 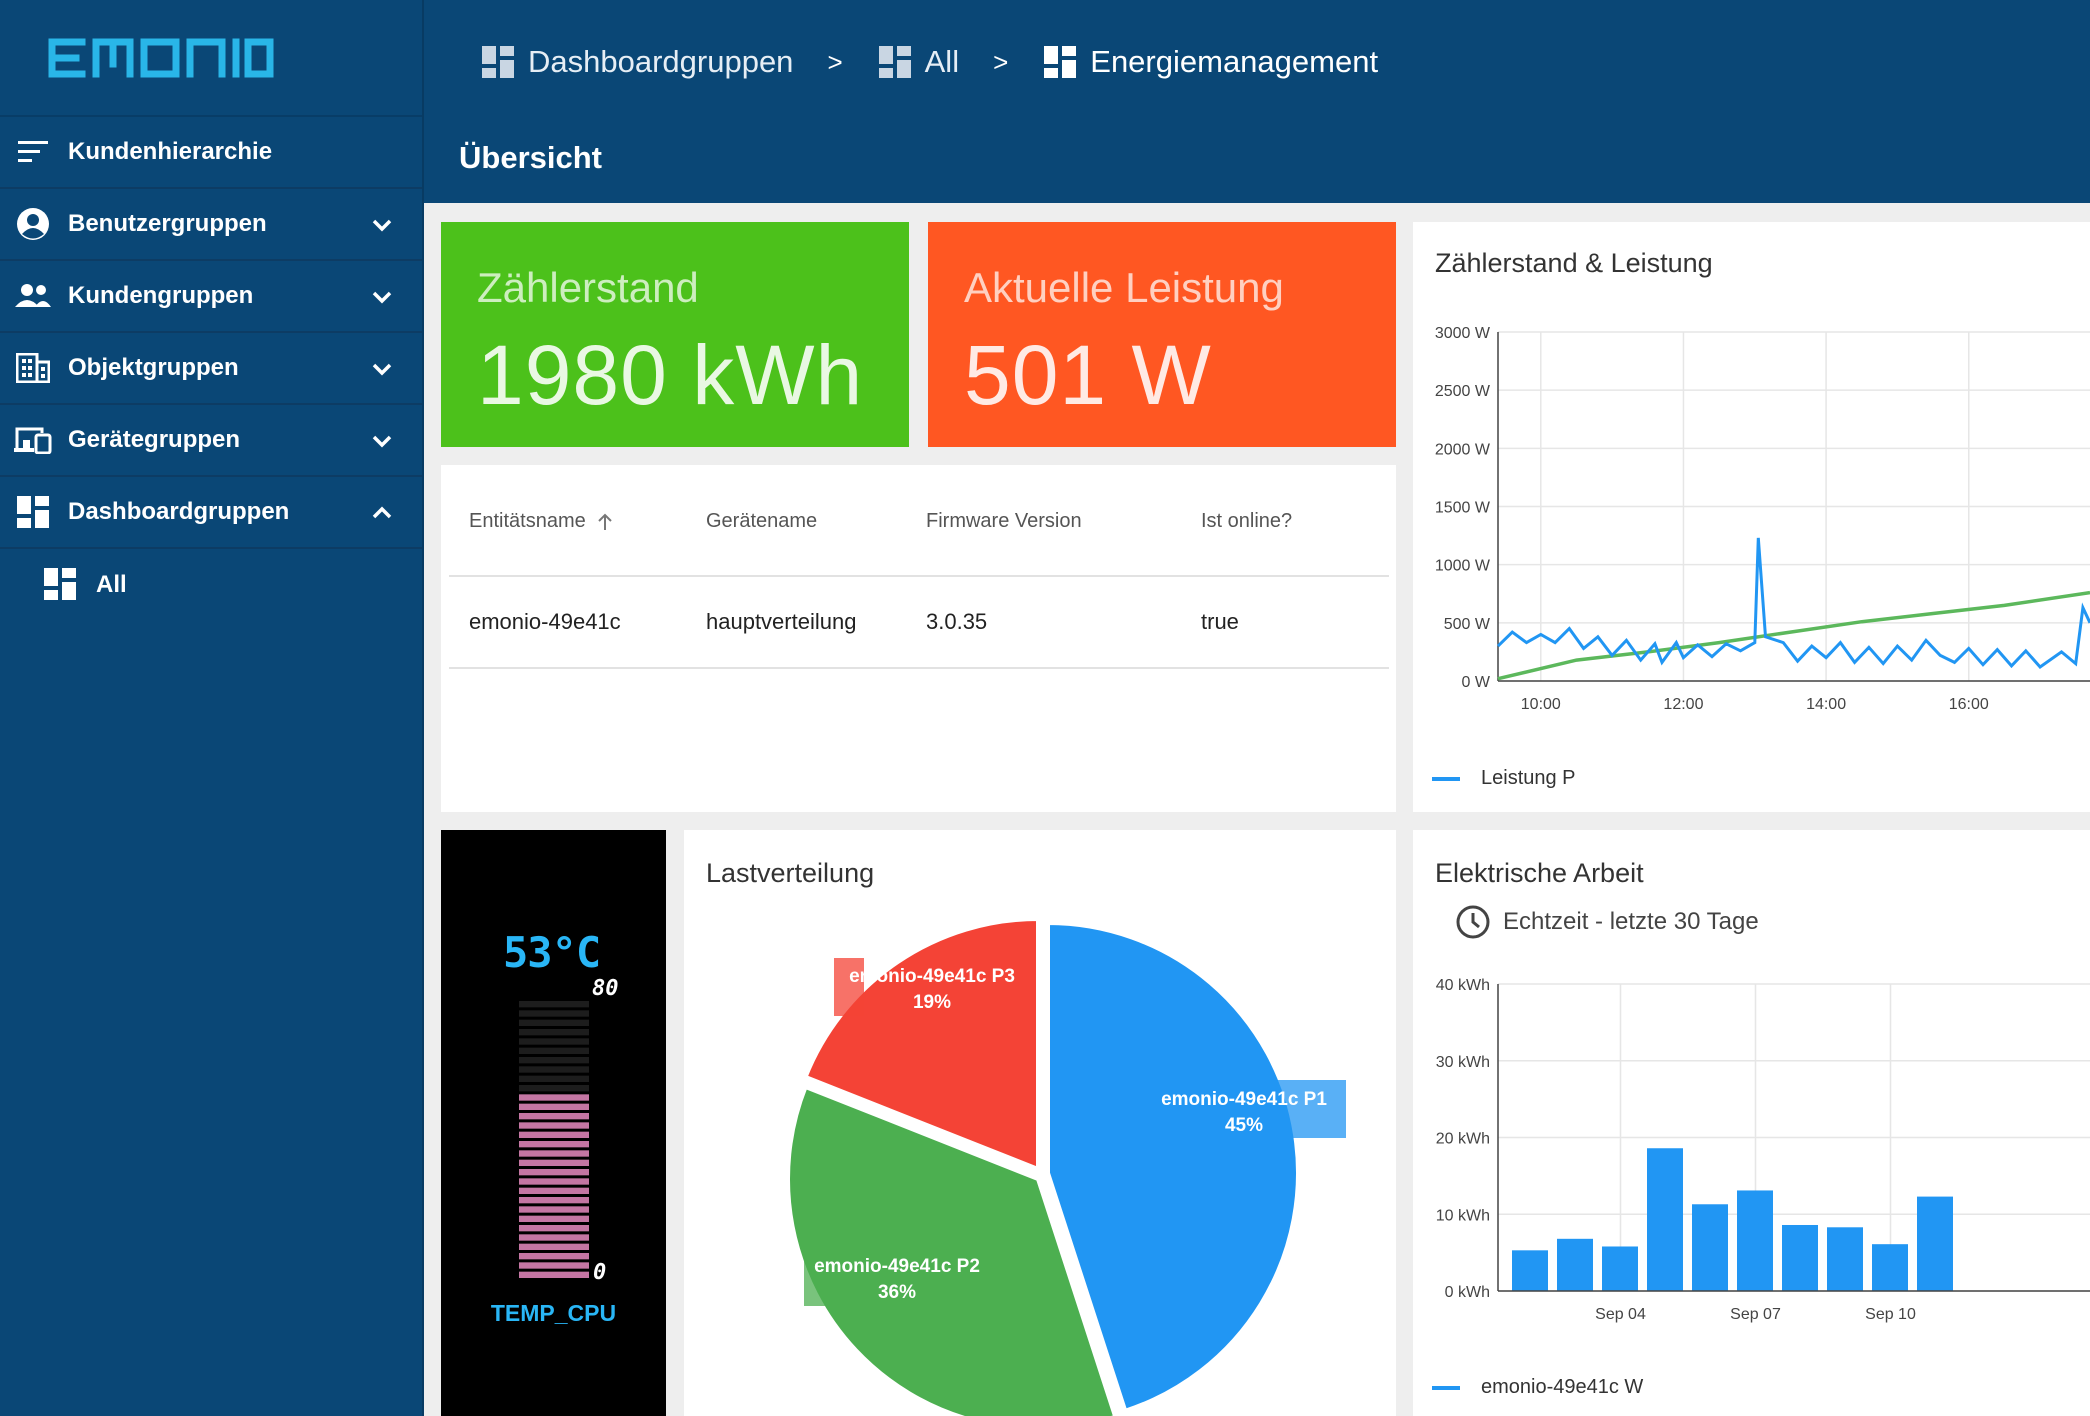 What do you see at coordinates (1541, 704) in the screenshot?
I see `x-tick-label: 10:00` at bounding box center [1541, 704].